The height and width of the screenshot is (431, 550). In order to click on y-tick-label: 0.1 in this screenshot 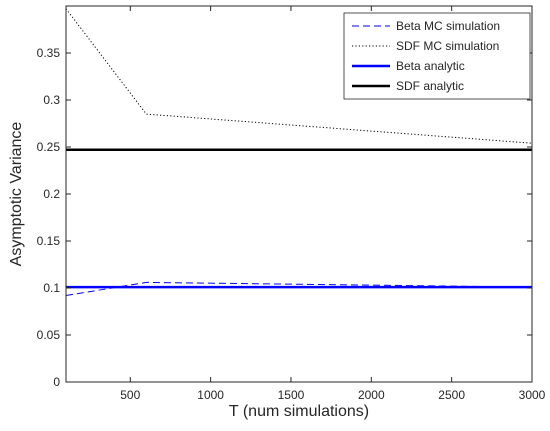, I will do `click(51, 288)`.